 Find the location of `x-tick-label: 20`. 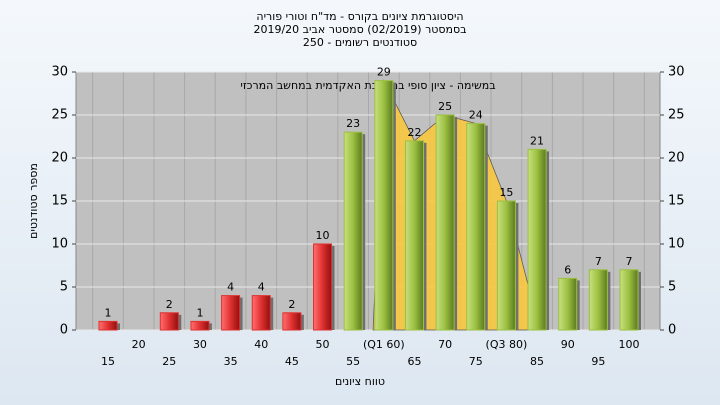

x-tick-label: 20 is located at coordinates (139, 344).